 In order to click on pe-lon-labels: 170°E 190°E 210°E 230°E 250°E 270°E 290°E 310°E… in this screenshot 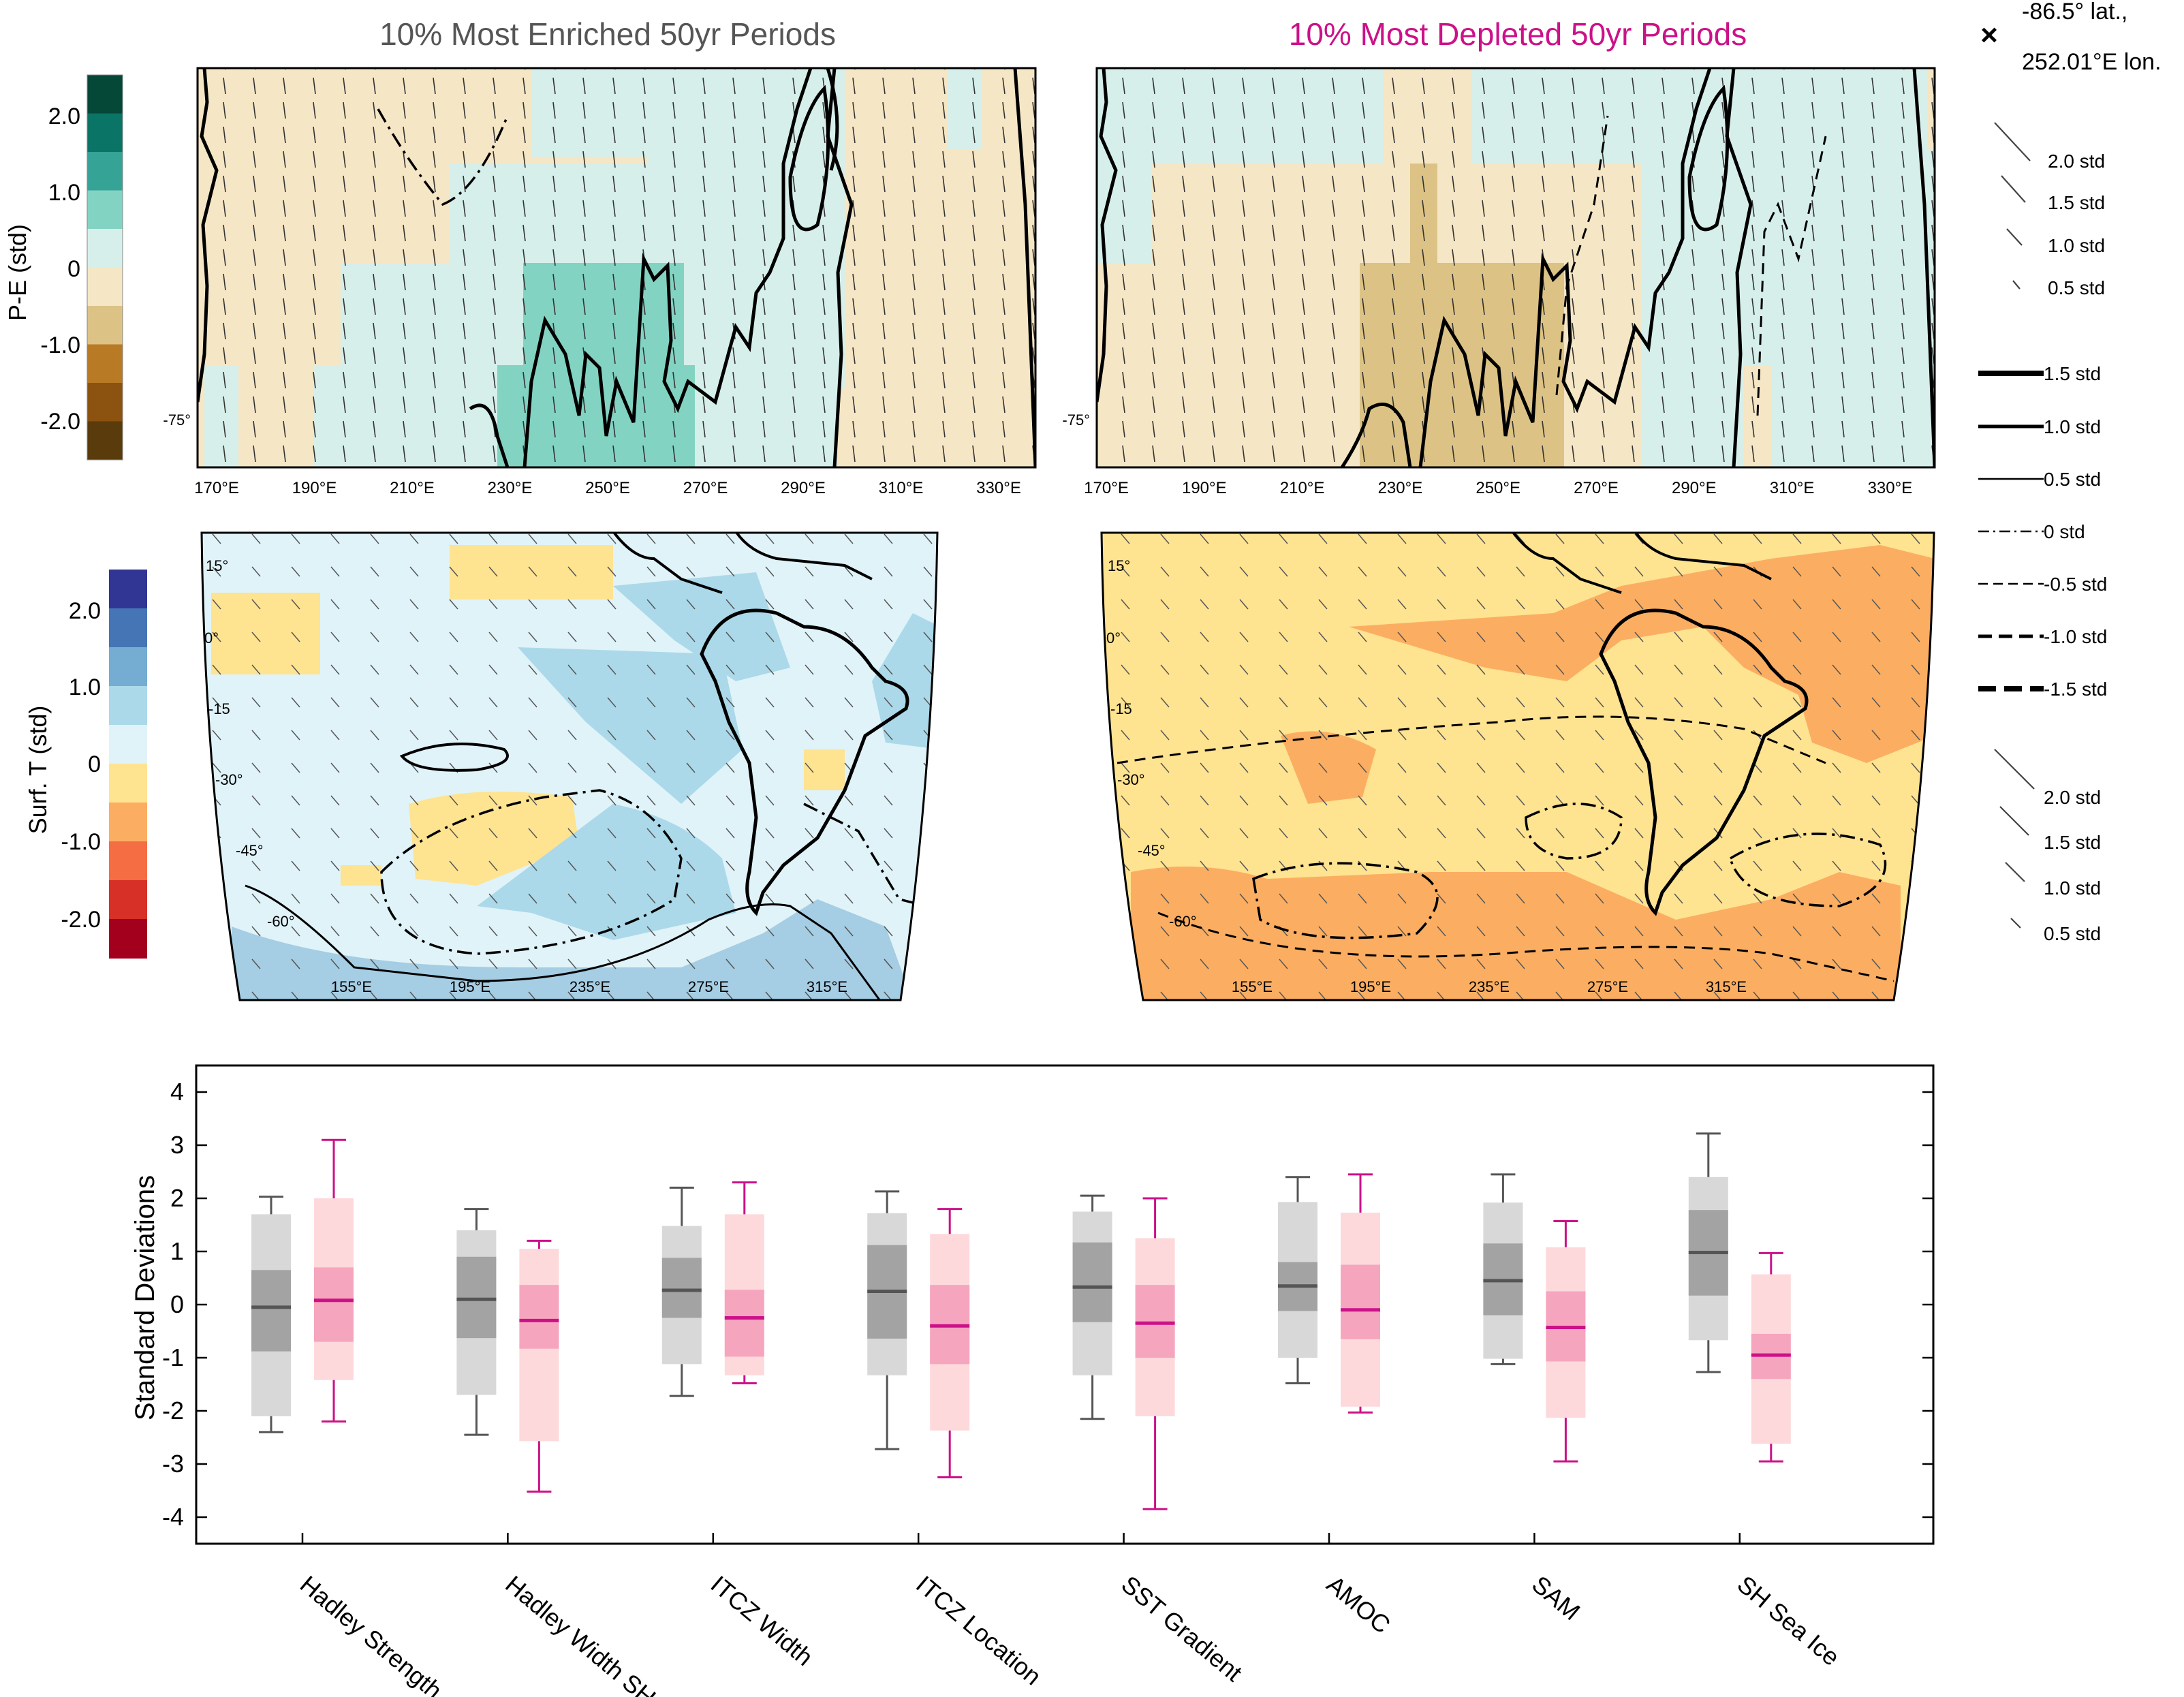, I will do `click(607, 488)`.